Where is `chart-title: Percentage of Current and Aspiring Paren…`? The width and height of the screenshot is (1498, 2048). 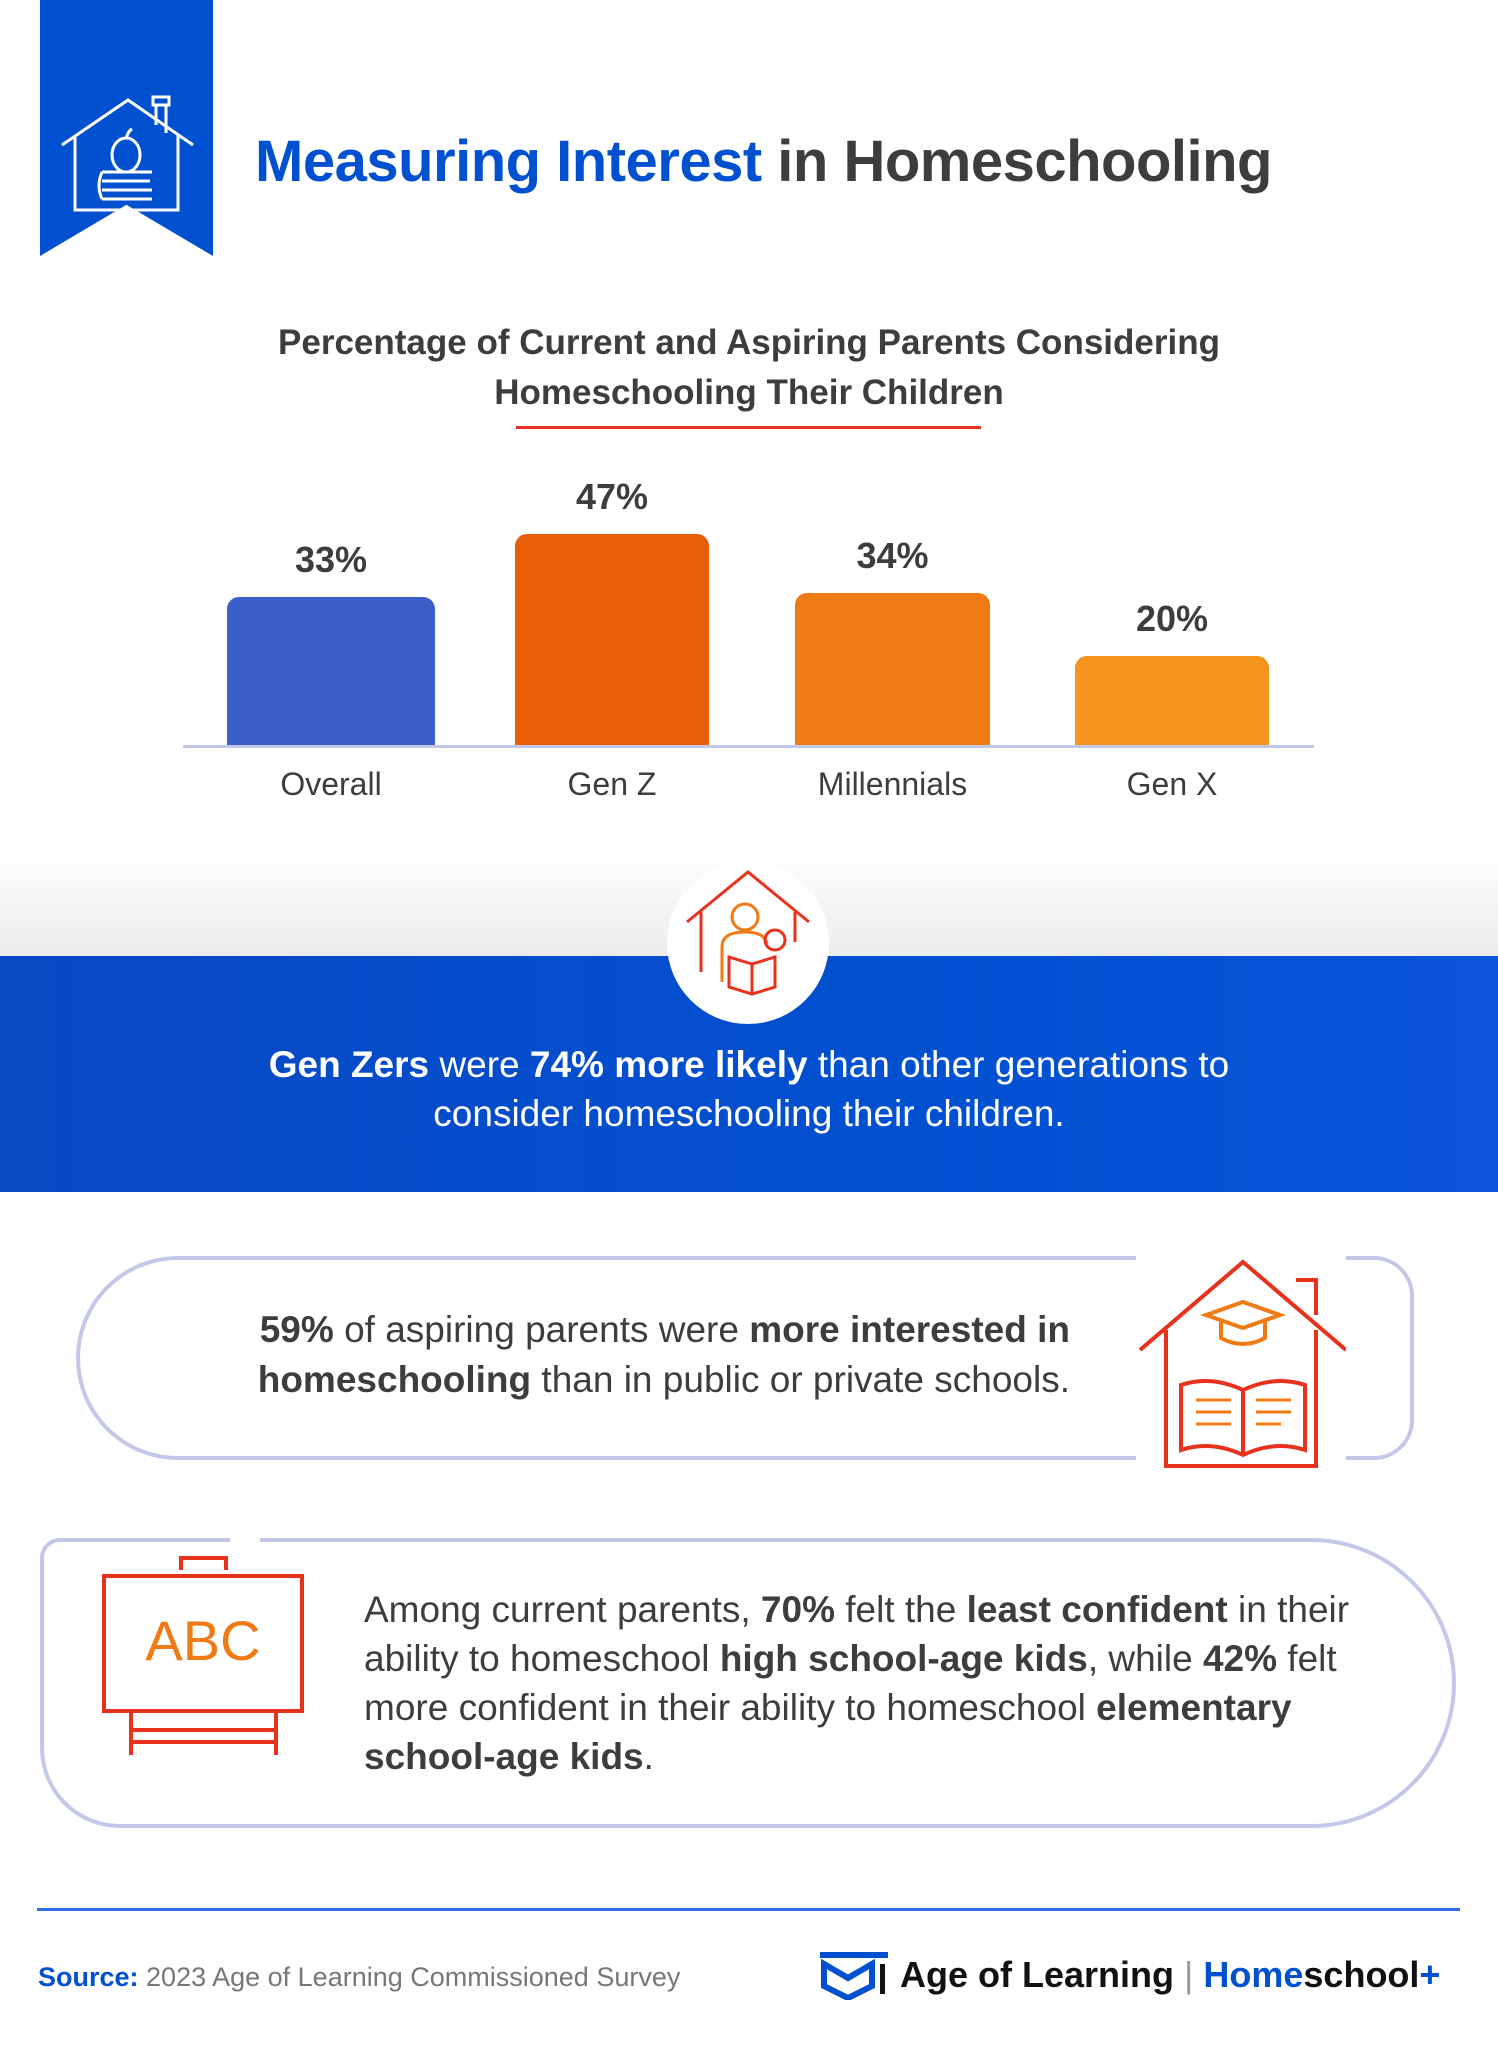
chart-title: Percentage of Current and Aspiring Paren… is located at coordinates (749, 367).